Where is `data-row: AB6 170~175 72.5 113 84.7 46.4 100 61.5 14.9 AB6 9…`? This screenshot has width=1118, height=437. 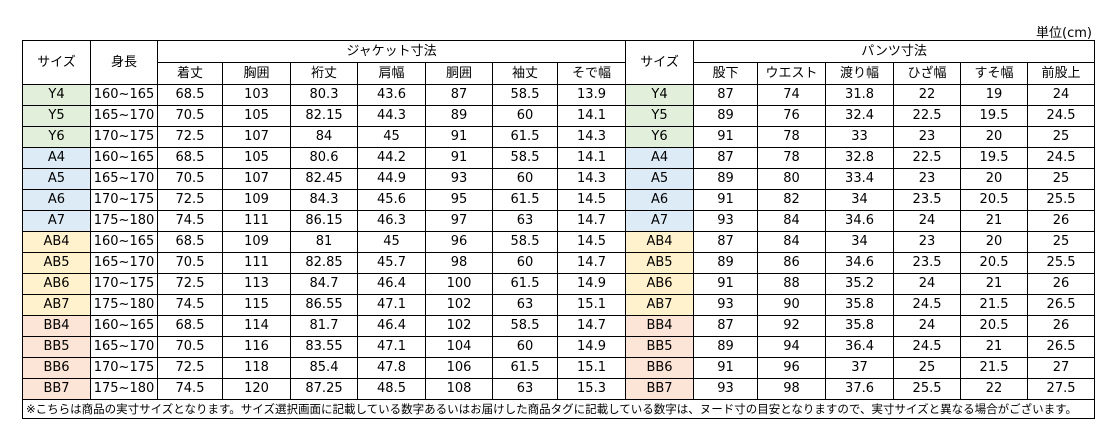
data-row: AB6 170~175 72.5 113 84.7 46.4 100 61.5 14.9 AB6 9… is located at coordinates (559, 284).